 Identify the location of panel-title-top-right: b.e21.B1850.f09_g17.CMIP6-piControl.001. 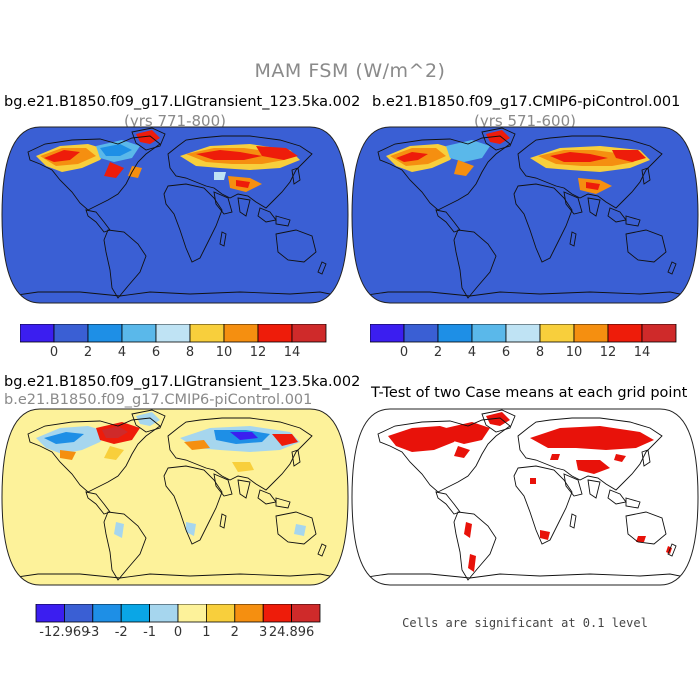
(526, 102).